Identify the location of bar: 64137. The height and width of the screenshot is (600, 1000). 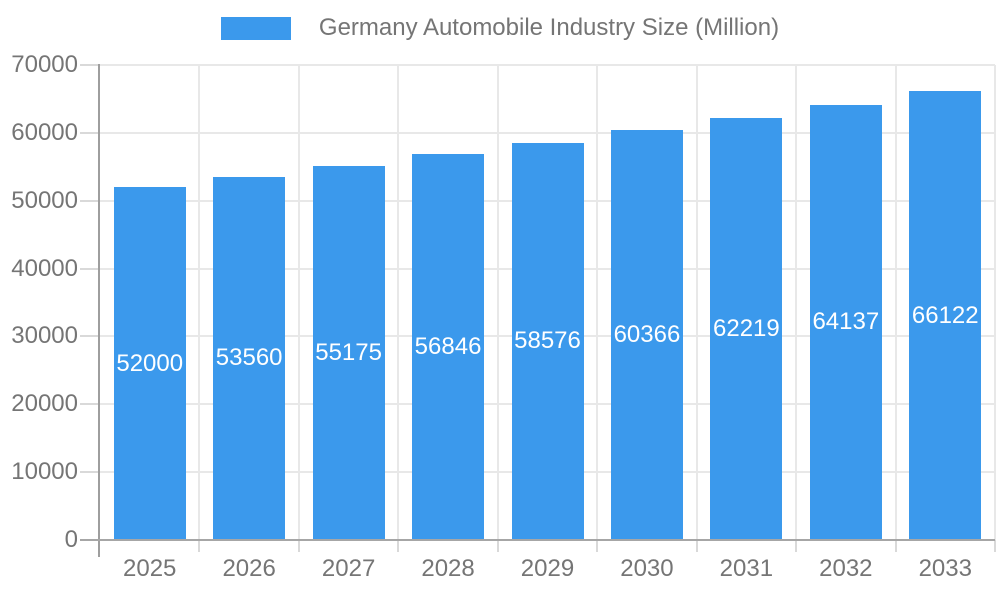
(845, 322).